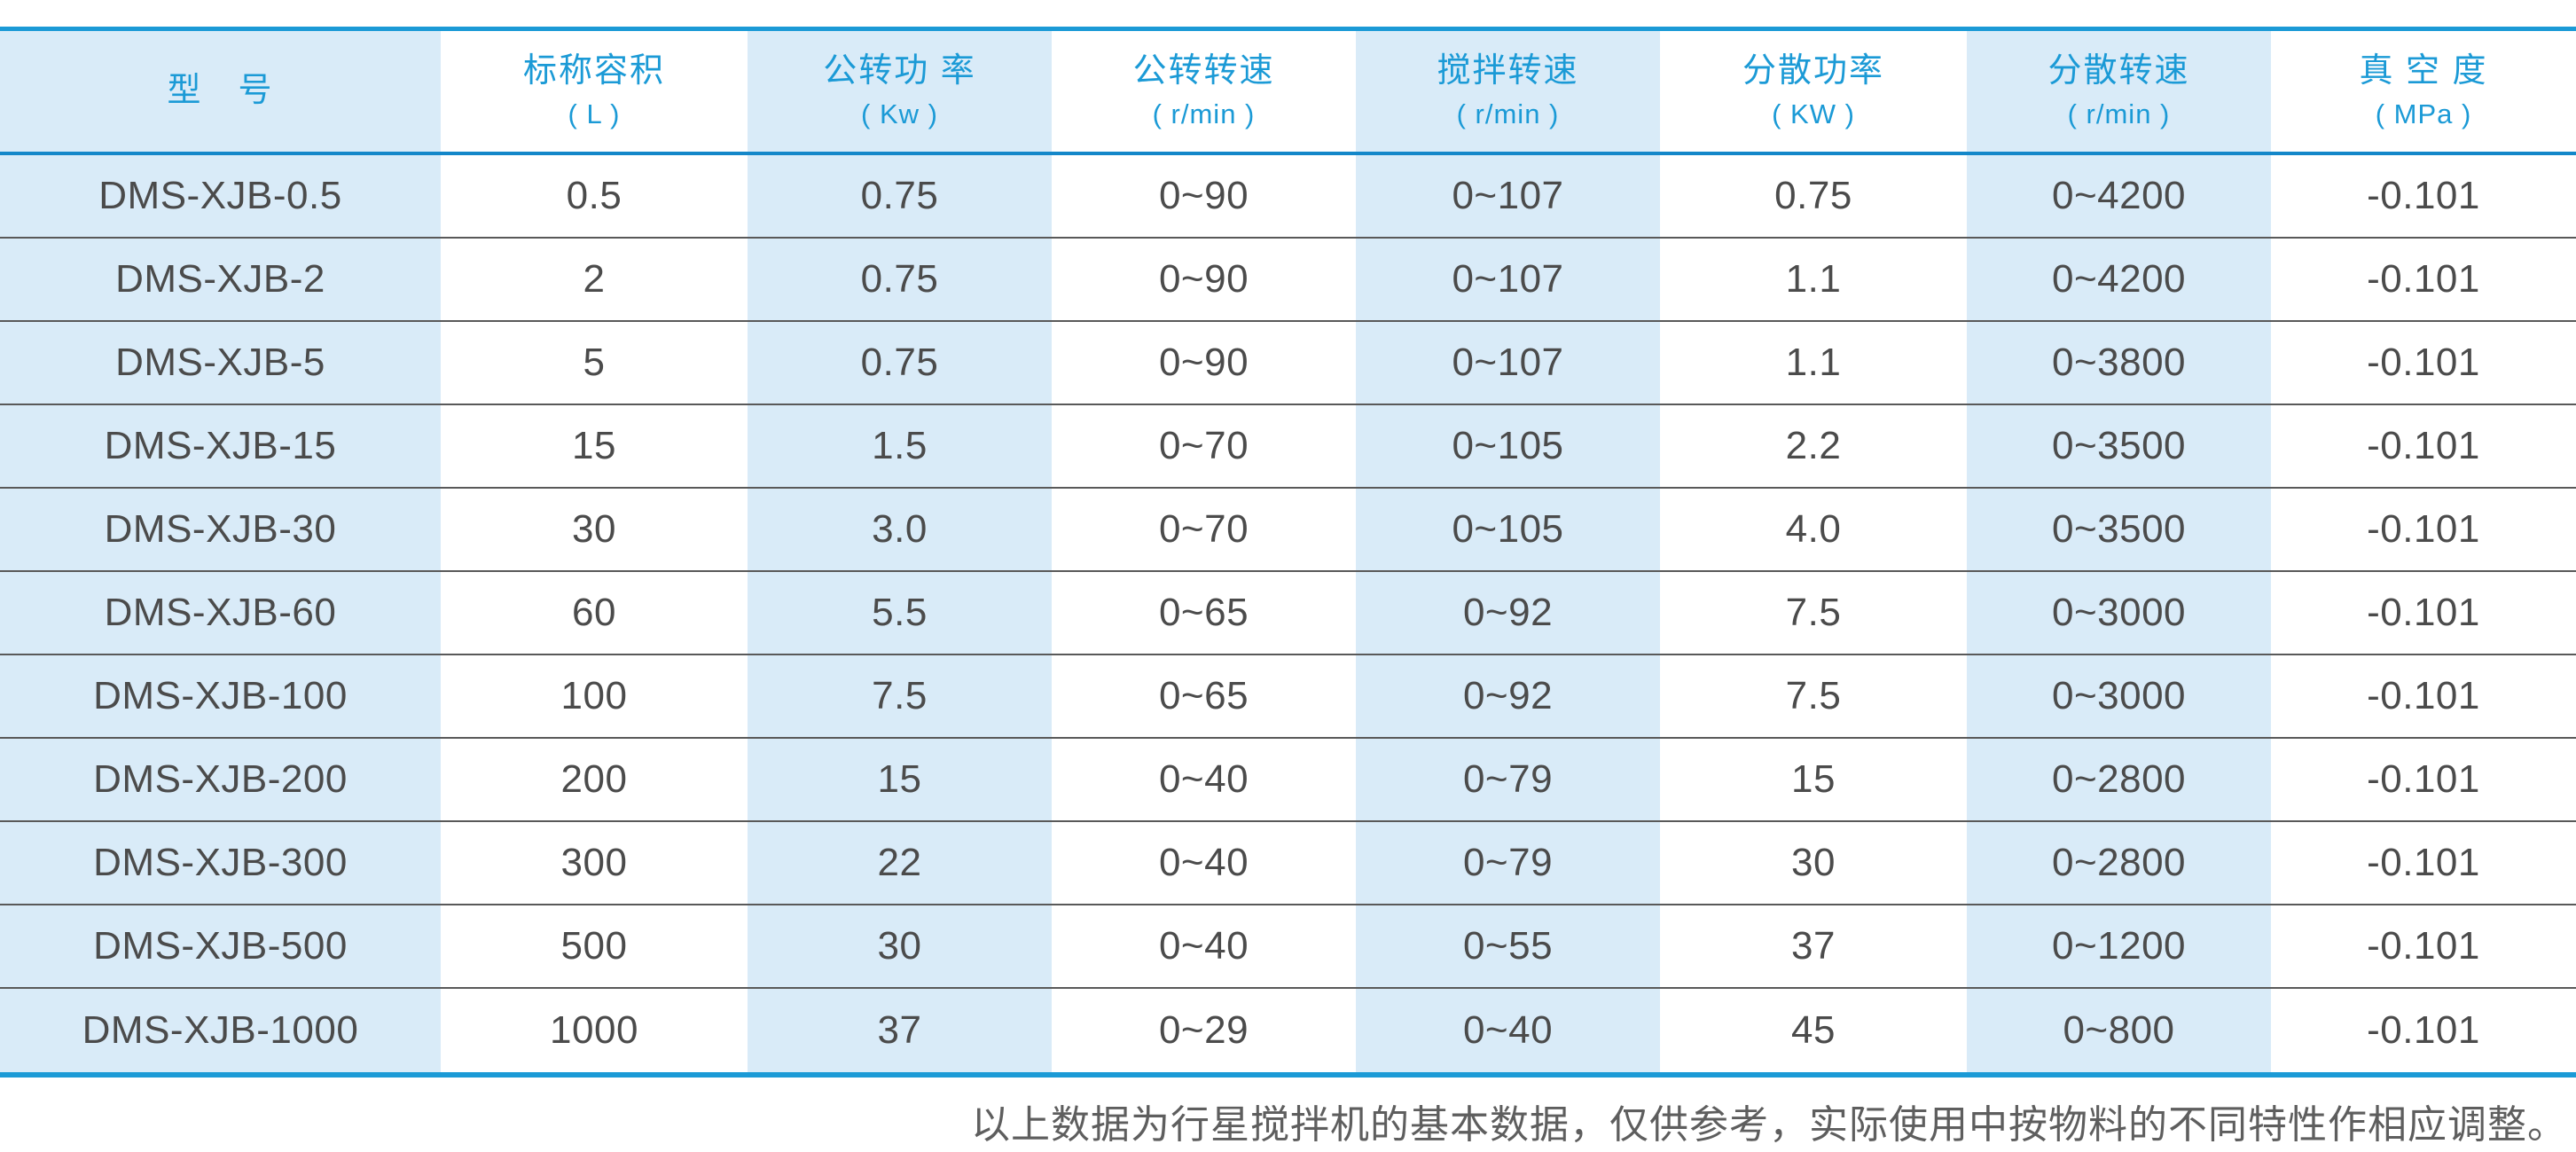  What do you see at coordinates (1813, 91) in the screenshot?
I see `column-header-dispersion-power: 分散功率 ( KW )` at bounding box center [1813, 91].